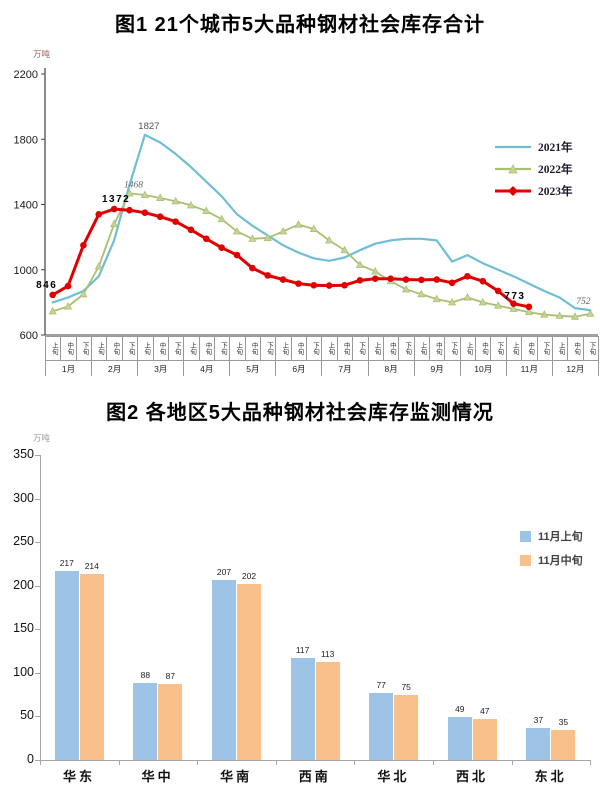  I want to click on legend-entry-11月上旬: 11月上旬, so click(551, 536).